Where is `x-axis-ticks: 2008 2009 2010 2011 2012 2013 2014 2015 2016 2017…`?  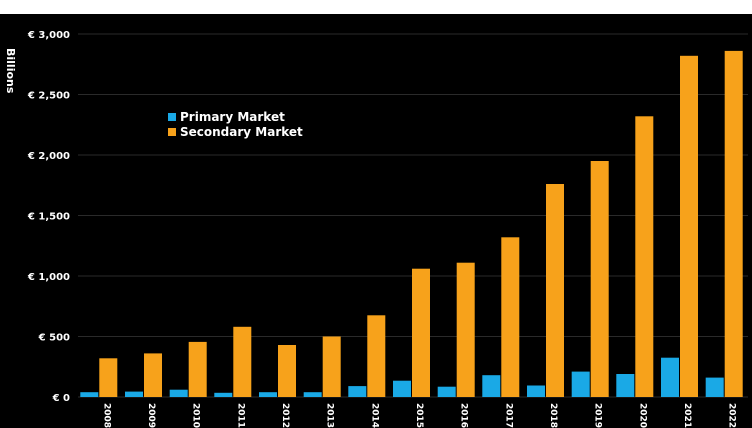 x-axis-ticks: 2008 2009 2010 2011 2012 2013 2014 2015 2016 2017… is located at coordinates (418, 415).